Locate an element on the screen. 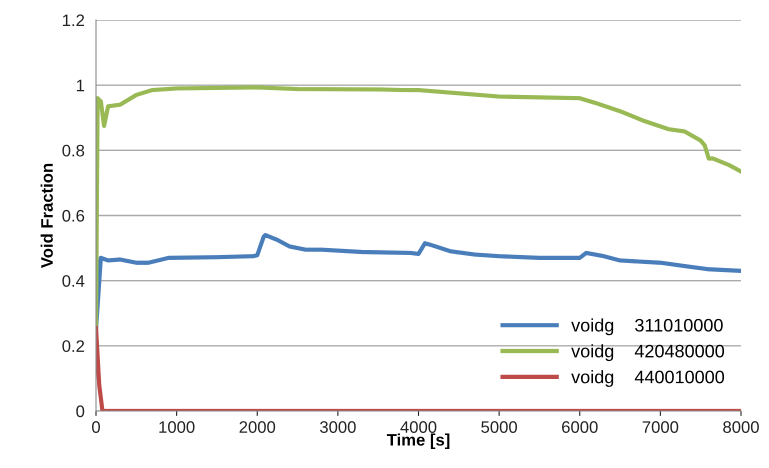 The image size is (769, 468). x-tick-label: 5000 is located at coordinates (499, 427).